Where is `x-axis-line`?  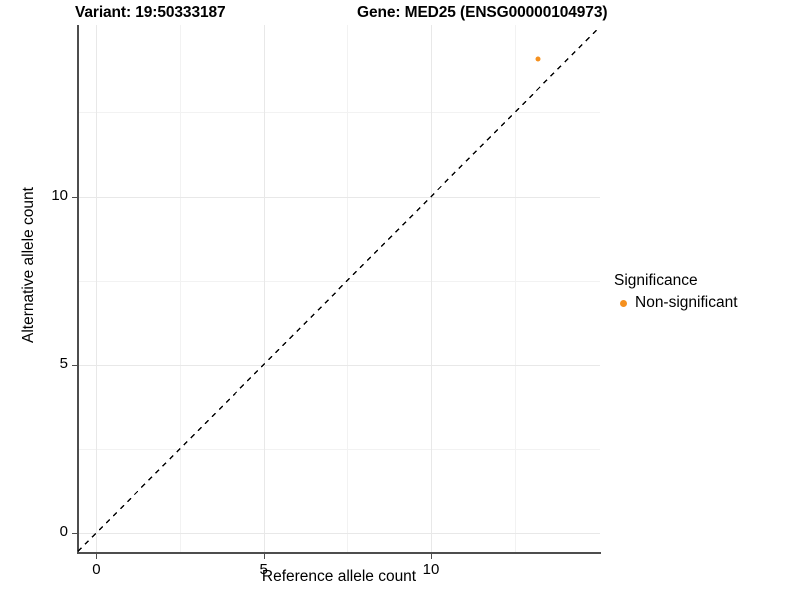 x-axis-line is located at coordinates (339, 553).